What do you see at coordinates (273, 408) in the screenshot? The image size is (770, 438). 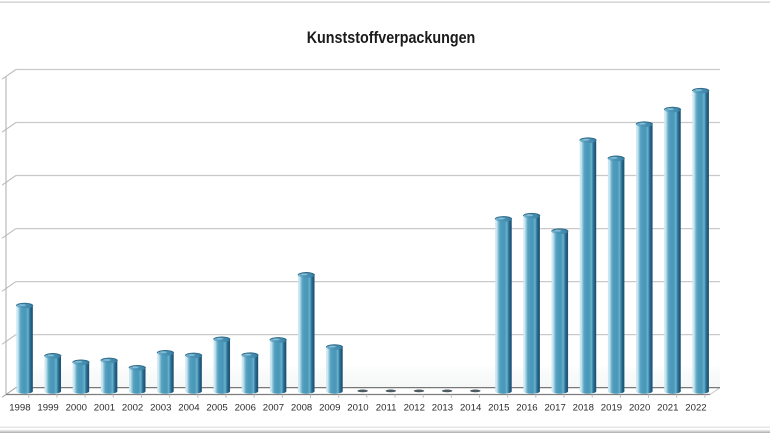 I see `svg-text: 2007` at bounding box center [273, 408].